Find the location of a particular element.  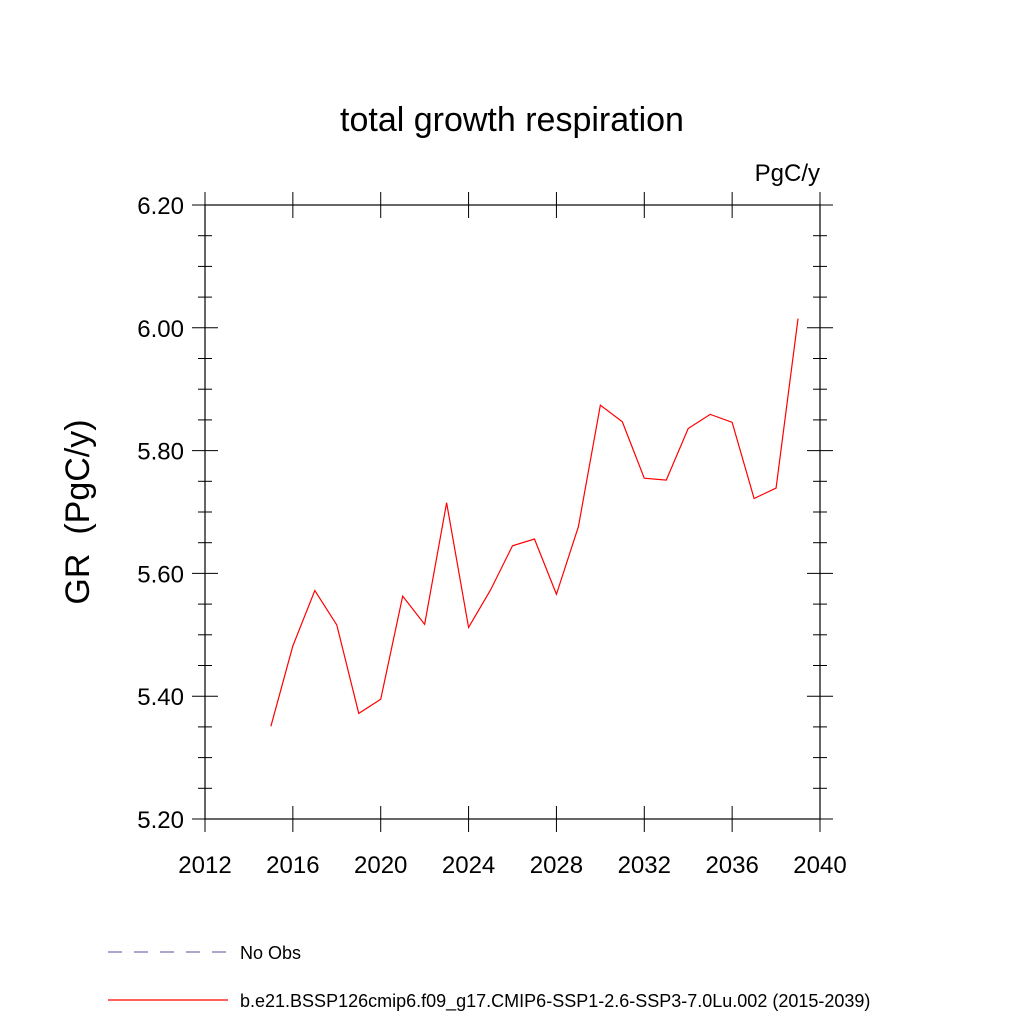

units-label: PgC/y is located at coordinates (787, 173).